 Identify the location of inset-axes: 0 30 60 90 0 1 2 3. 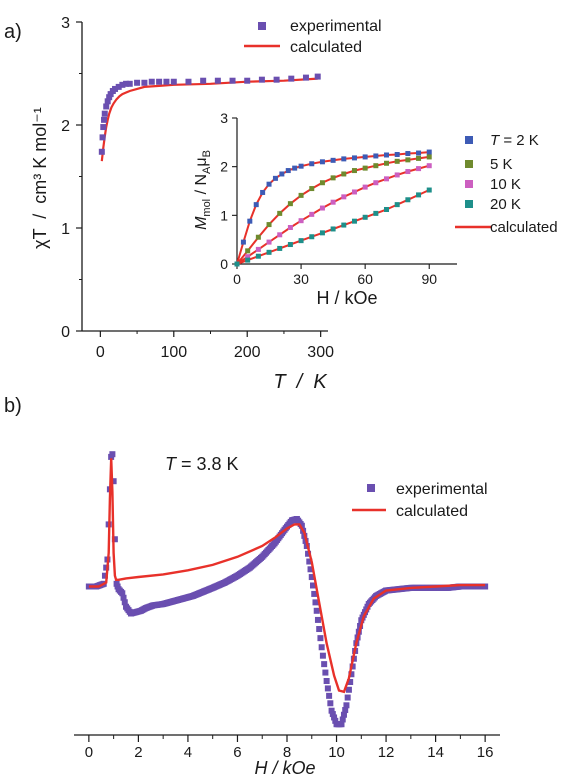
(338, 198).